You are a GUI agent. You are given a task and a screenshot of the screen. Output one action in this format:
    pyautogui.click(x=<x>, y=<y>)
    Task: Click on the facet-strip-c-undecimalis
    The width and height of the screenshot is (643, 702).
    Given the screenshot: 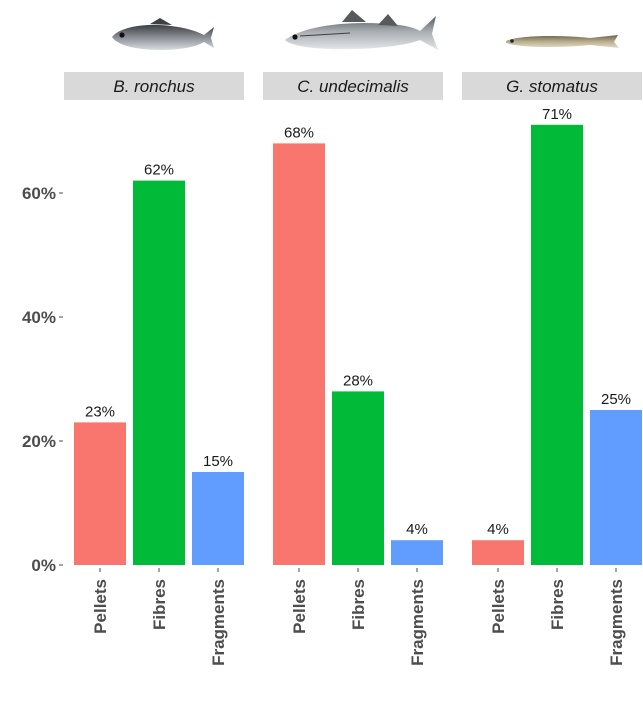 What is the action you would take?
    pyautogui.click(x=353, y=86)
    